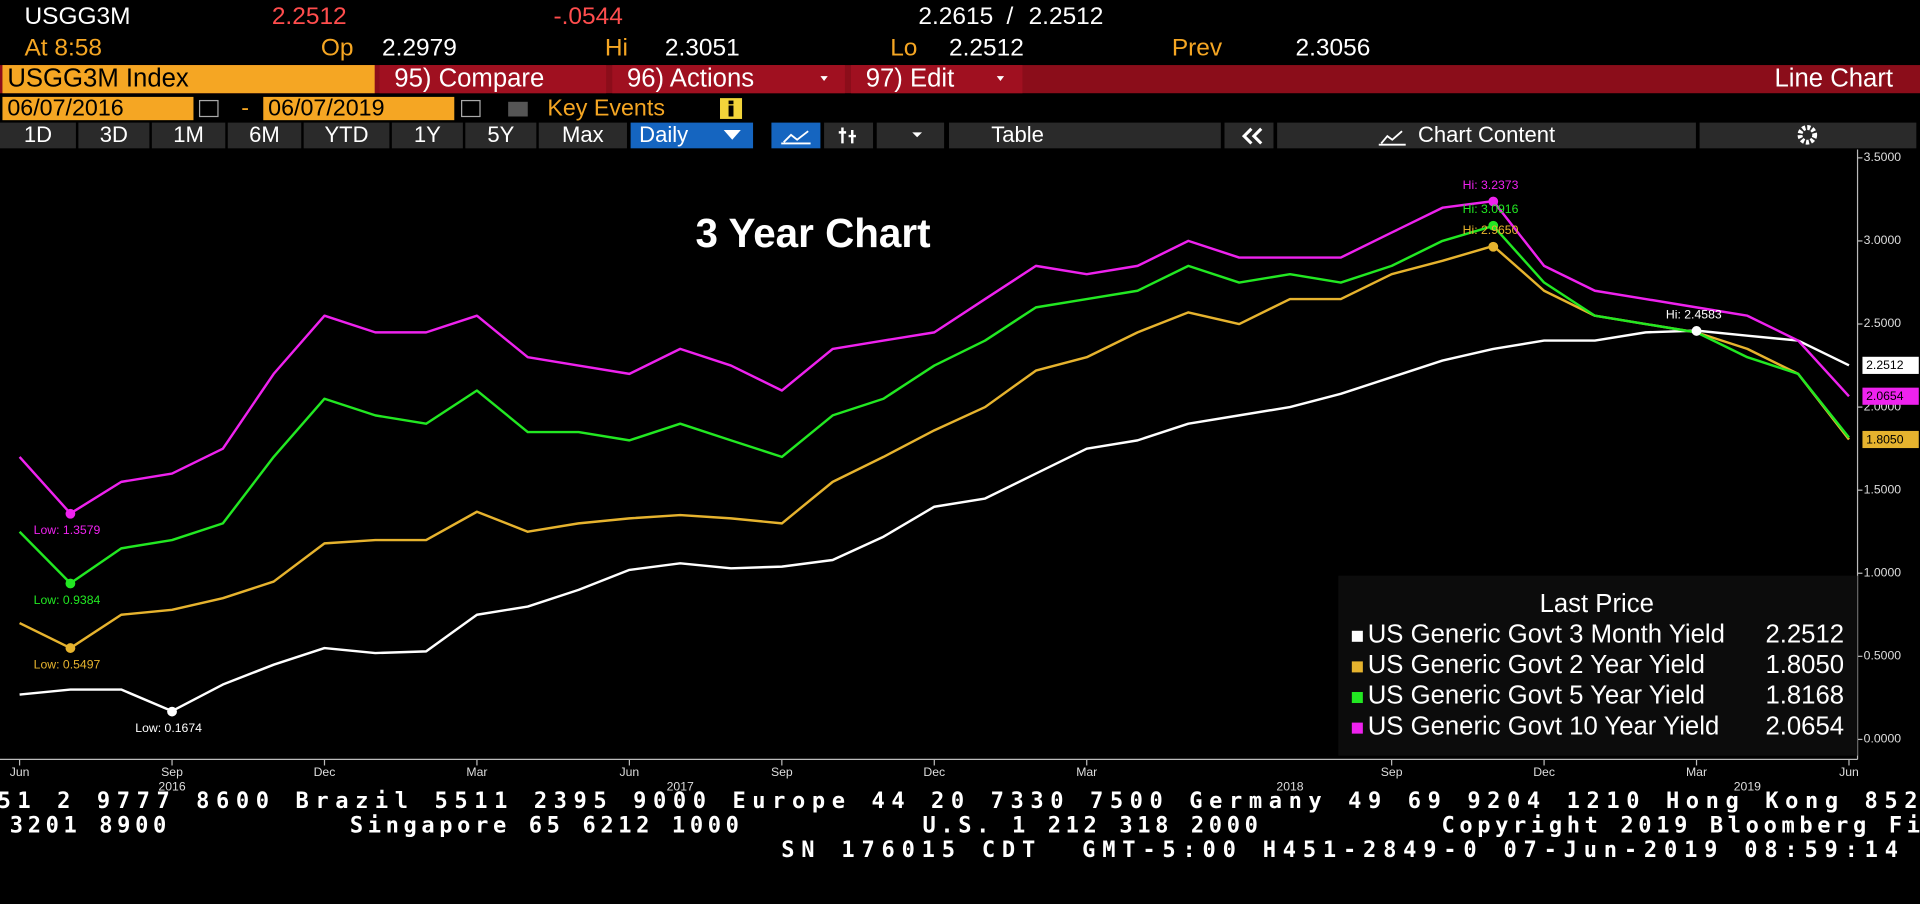  Describe the element at coordinates (910, 79) in the screenshot. I see `menu-item: 97) Edit` at that location.